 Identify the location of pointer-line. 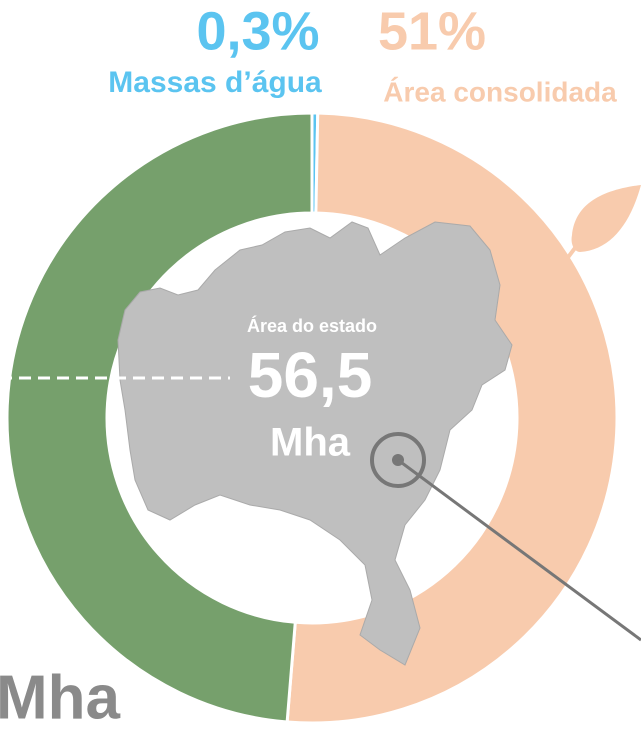
(519, 550).